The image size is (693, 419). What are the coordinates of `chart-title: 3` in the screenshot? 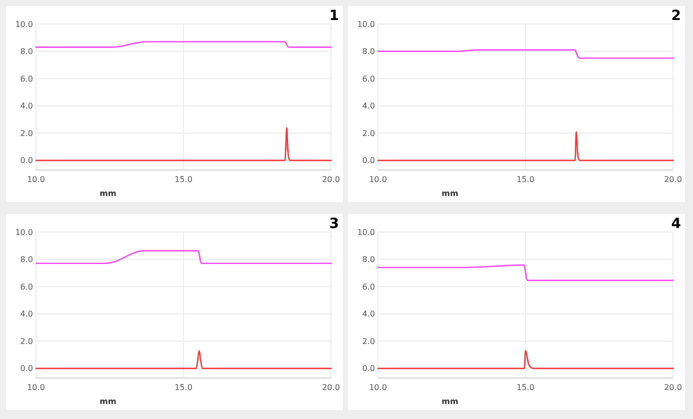 It's located at (334, 224).